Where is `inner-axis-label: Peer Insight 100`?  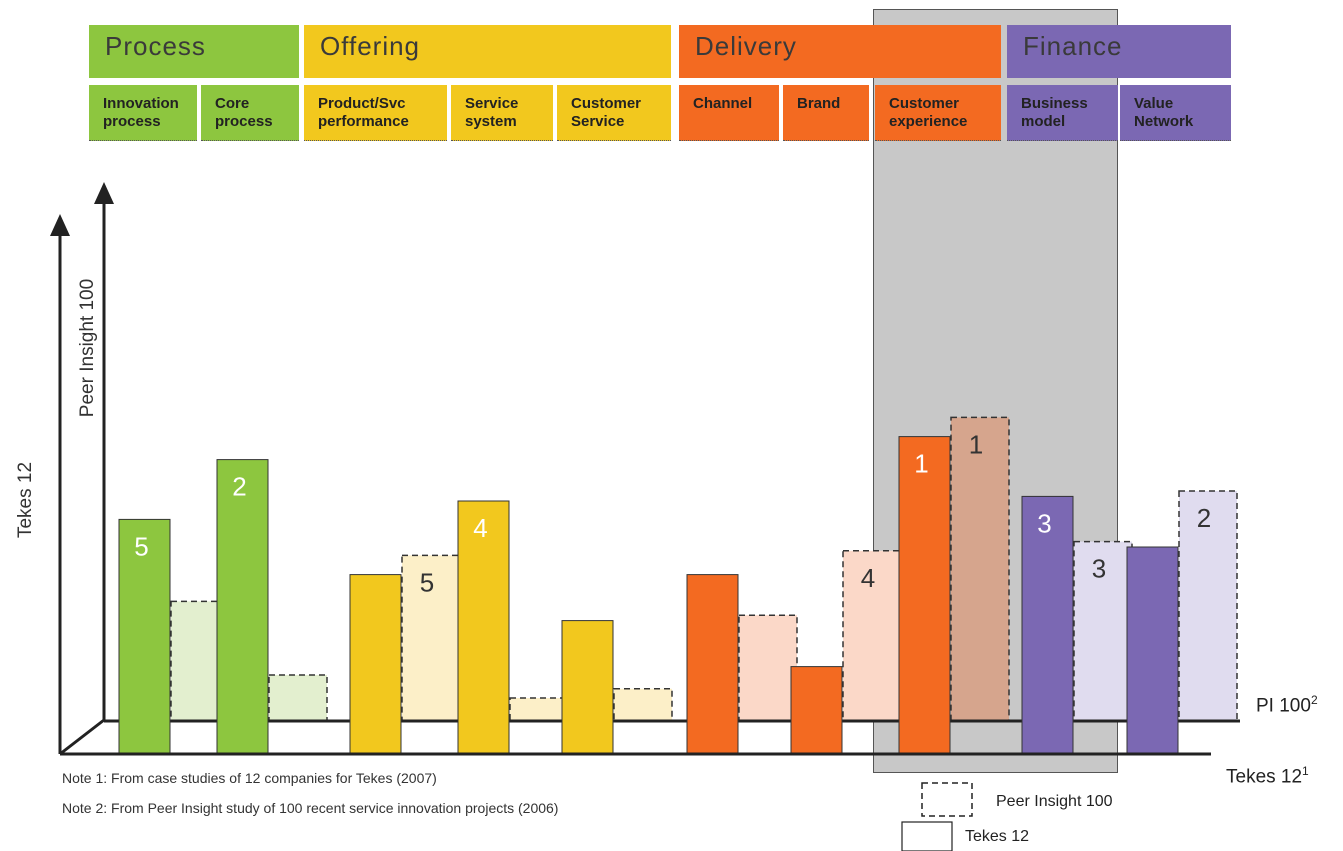 inner-axis-label: Peer Insight 100 is located at coordinates (87, 348).